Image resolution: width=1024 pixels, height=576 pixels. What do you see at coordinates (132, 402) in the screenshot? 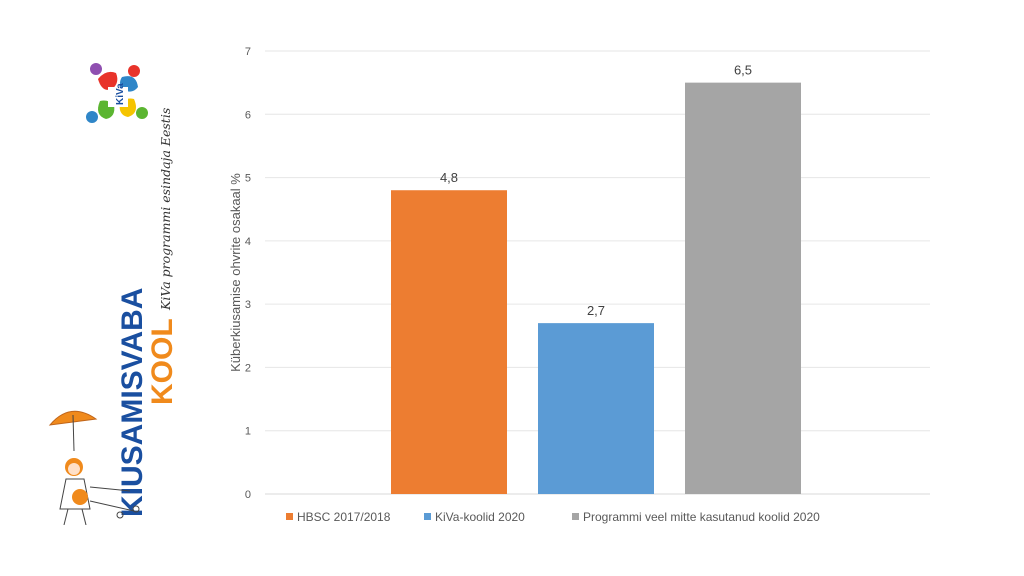
I see `brand-title-line1: KIUSAMISVABA` at bounding box center [132, 402].